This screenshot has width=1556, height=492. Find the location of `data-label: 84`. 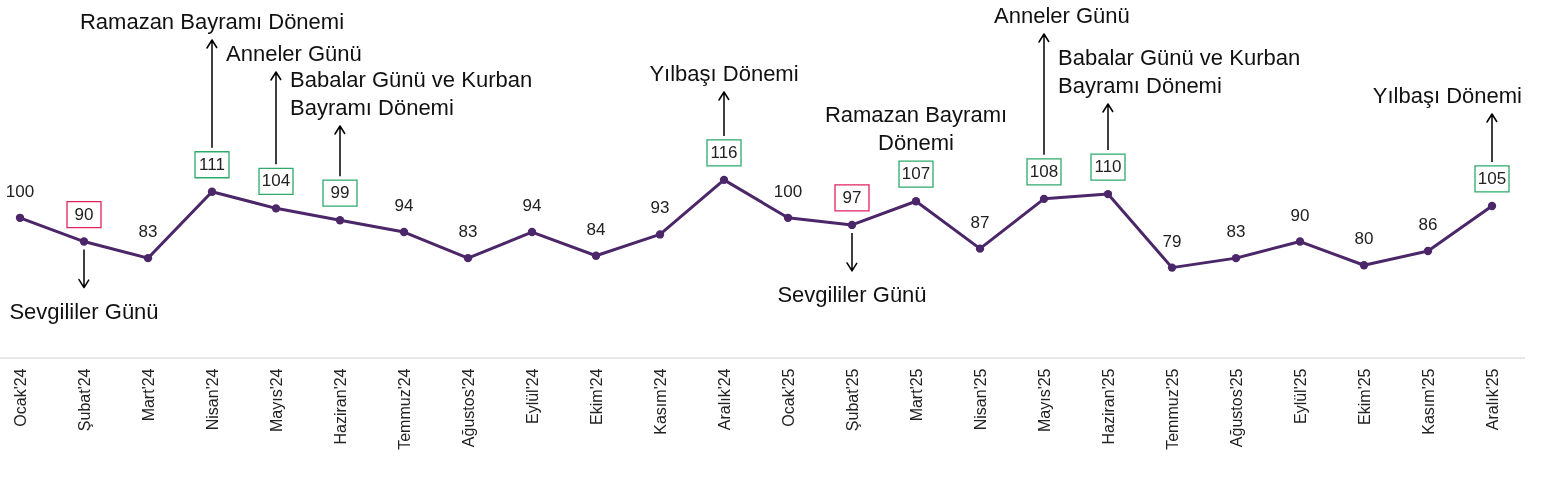

data-label: 84 is located at coordinates (596, 229).